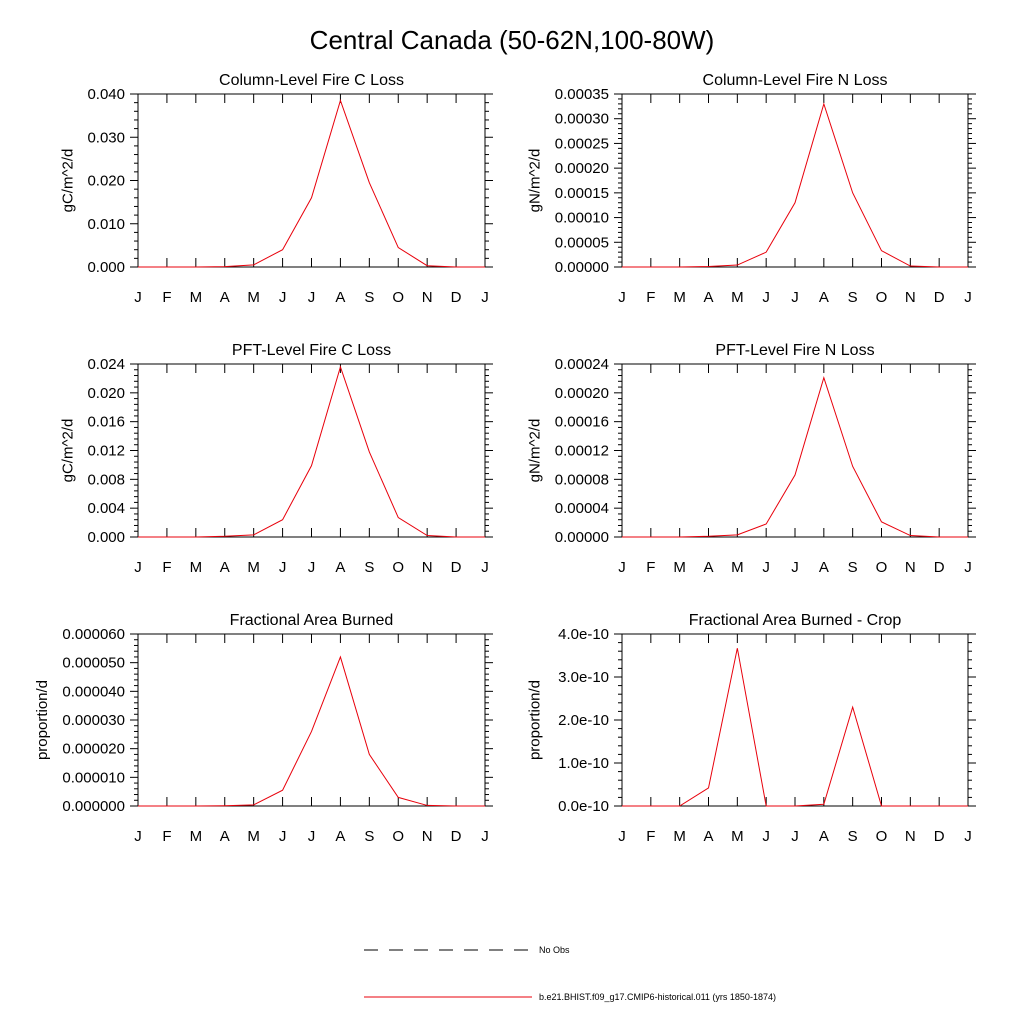 Image resolution: width=1024 pixels, height=1024 pixels. I want to click on y-tick-label: 0.040, so click(106, 94).